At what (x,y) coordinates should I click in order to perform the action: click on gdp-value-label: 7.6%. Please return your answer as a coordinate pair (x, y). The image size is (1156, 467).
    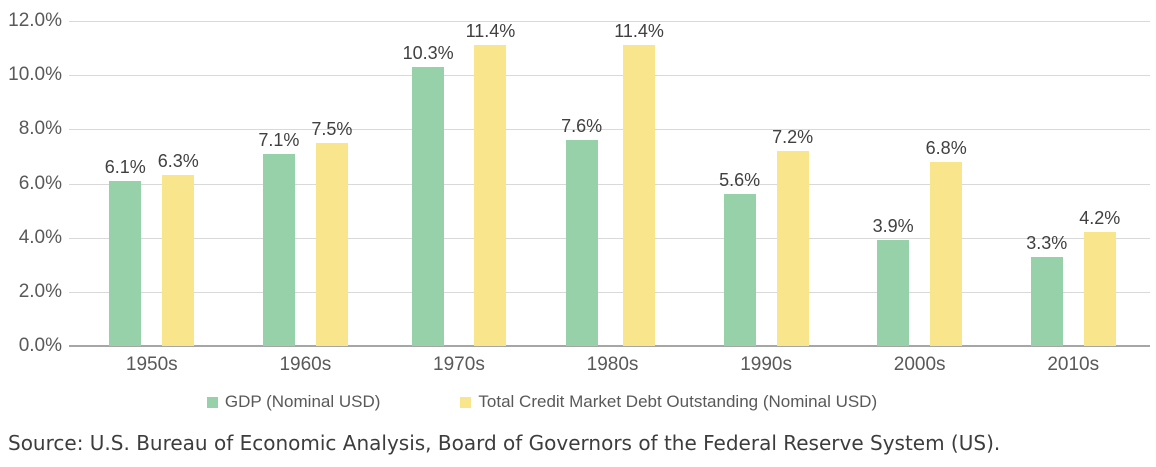
    Looking at the image, I should click on (582, 126).